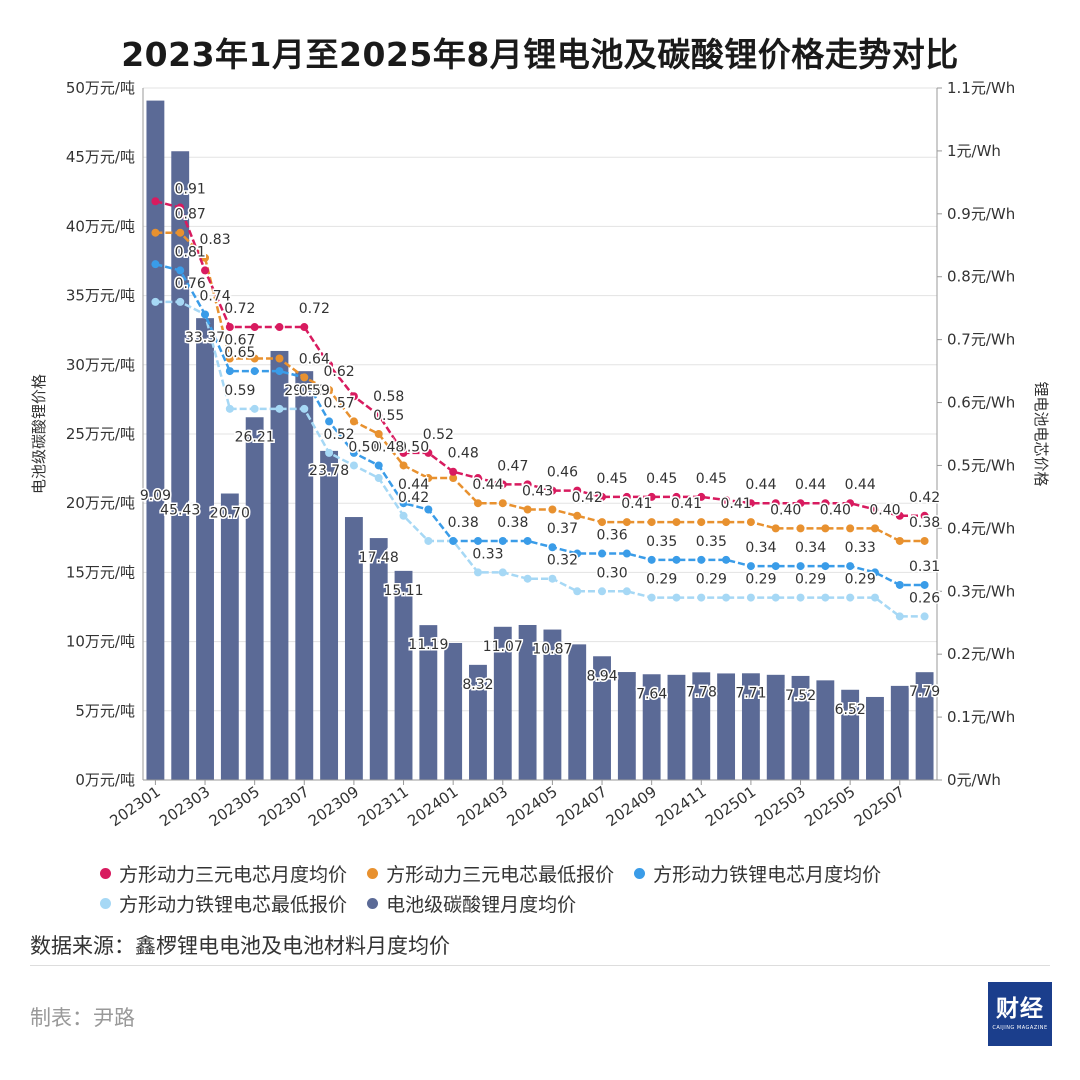  What do you see at coordinates (540, 965) in the screenshot?
I see `divider` at bounding box center [540, 965].